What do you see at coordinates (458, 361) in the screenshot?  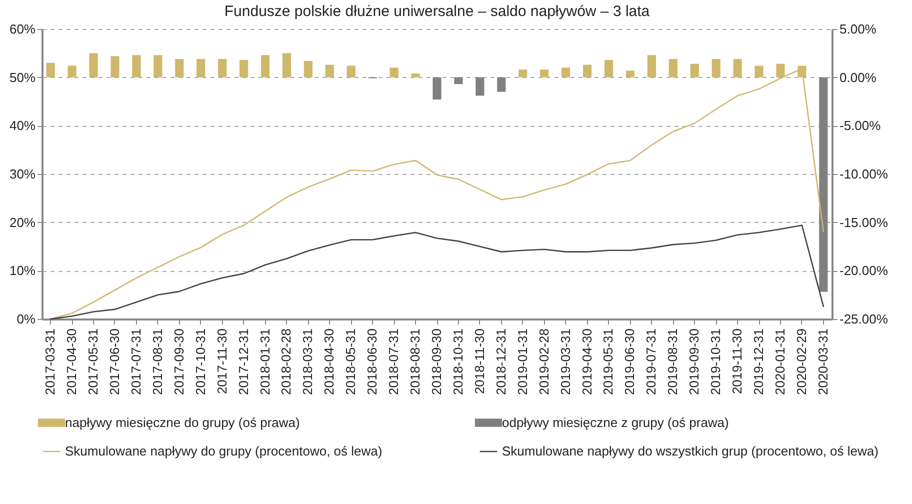 I see `x-tick-label: 2018-10-31` at bounding box center [458, 361].